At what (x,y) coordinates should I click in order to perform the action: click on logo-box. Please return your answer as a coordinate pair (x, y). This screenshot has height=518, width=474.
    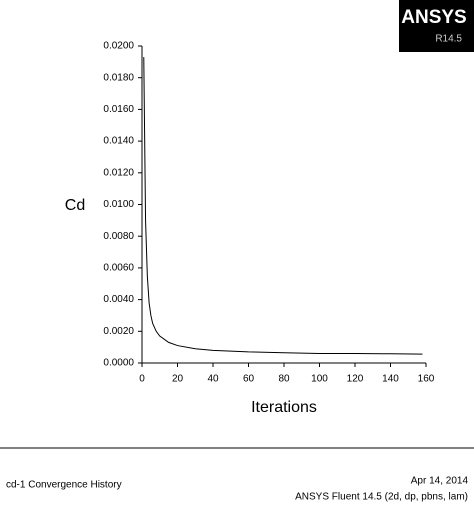
    Looking at the image, I should click on (436, 26).